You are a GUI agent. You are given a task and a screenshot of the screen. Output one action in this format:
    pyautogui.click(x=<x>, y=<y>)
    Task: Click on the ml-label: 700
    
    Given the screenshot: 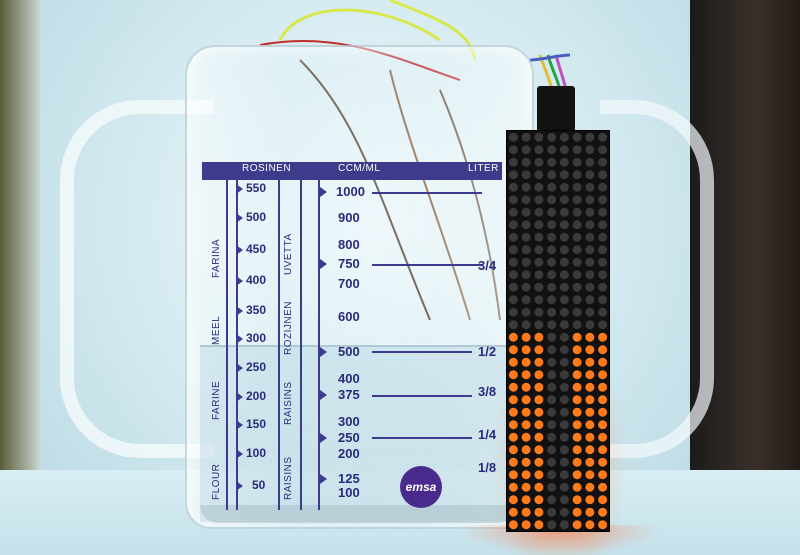 What is the action you would take?
    pyautogui.click(x=349, y=283)
    